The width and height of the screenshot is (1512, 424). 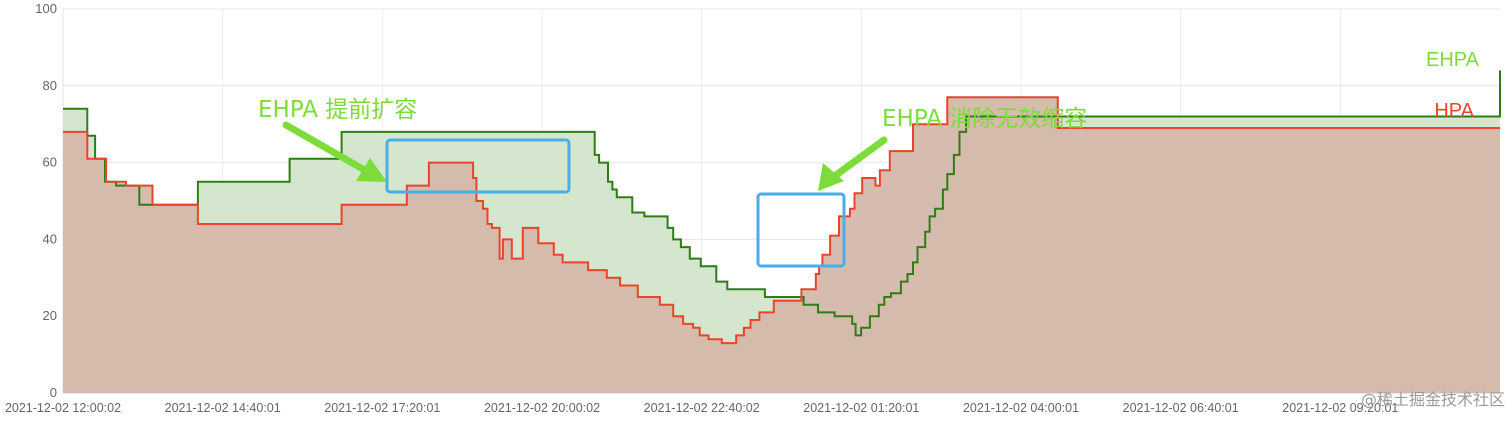 What do you see at coordinates (1181, 408) in the screenshot?
I see `x-tick-label: 2021-12-02 06:40:01` at bounding box center [1181, 408].